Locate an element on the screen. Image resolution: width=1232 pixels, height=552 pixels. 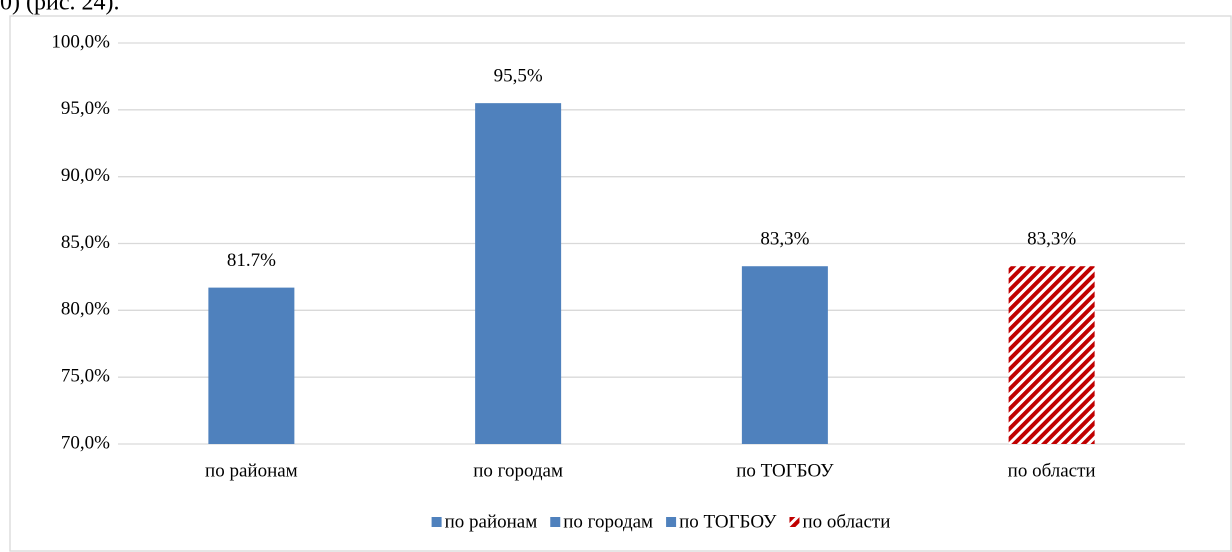
x-tick-label: по городам is located at coordinates (518, 470).